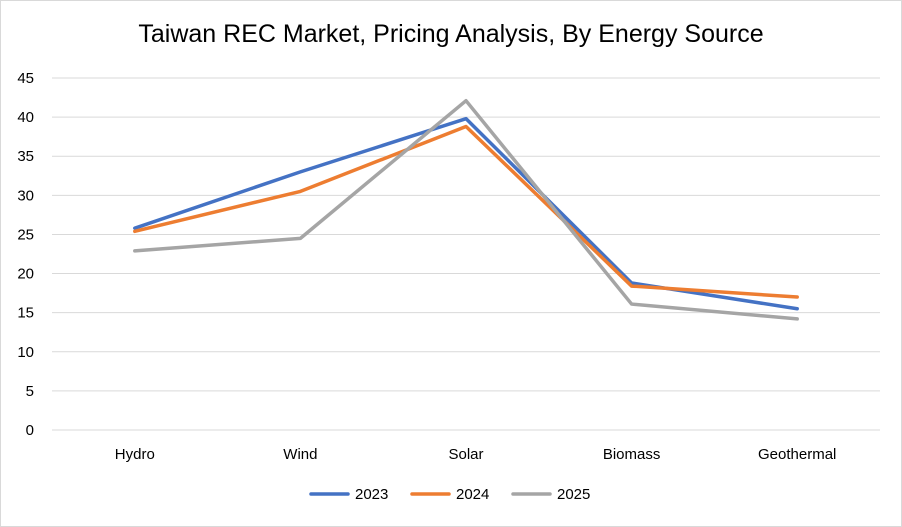  I want to click on x-tick-label: Biomass, so click(632, 454).